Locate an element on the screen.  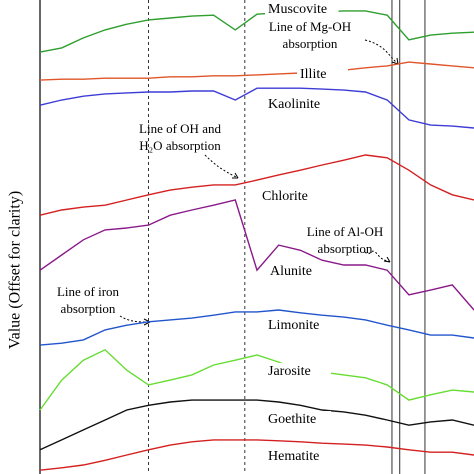
series-label: Limonite is located at coordinates (293, 325).